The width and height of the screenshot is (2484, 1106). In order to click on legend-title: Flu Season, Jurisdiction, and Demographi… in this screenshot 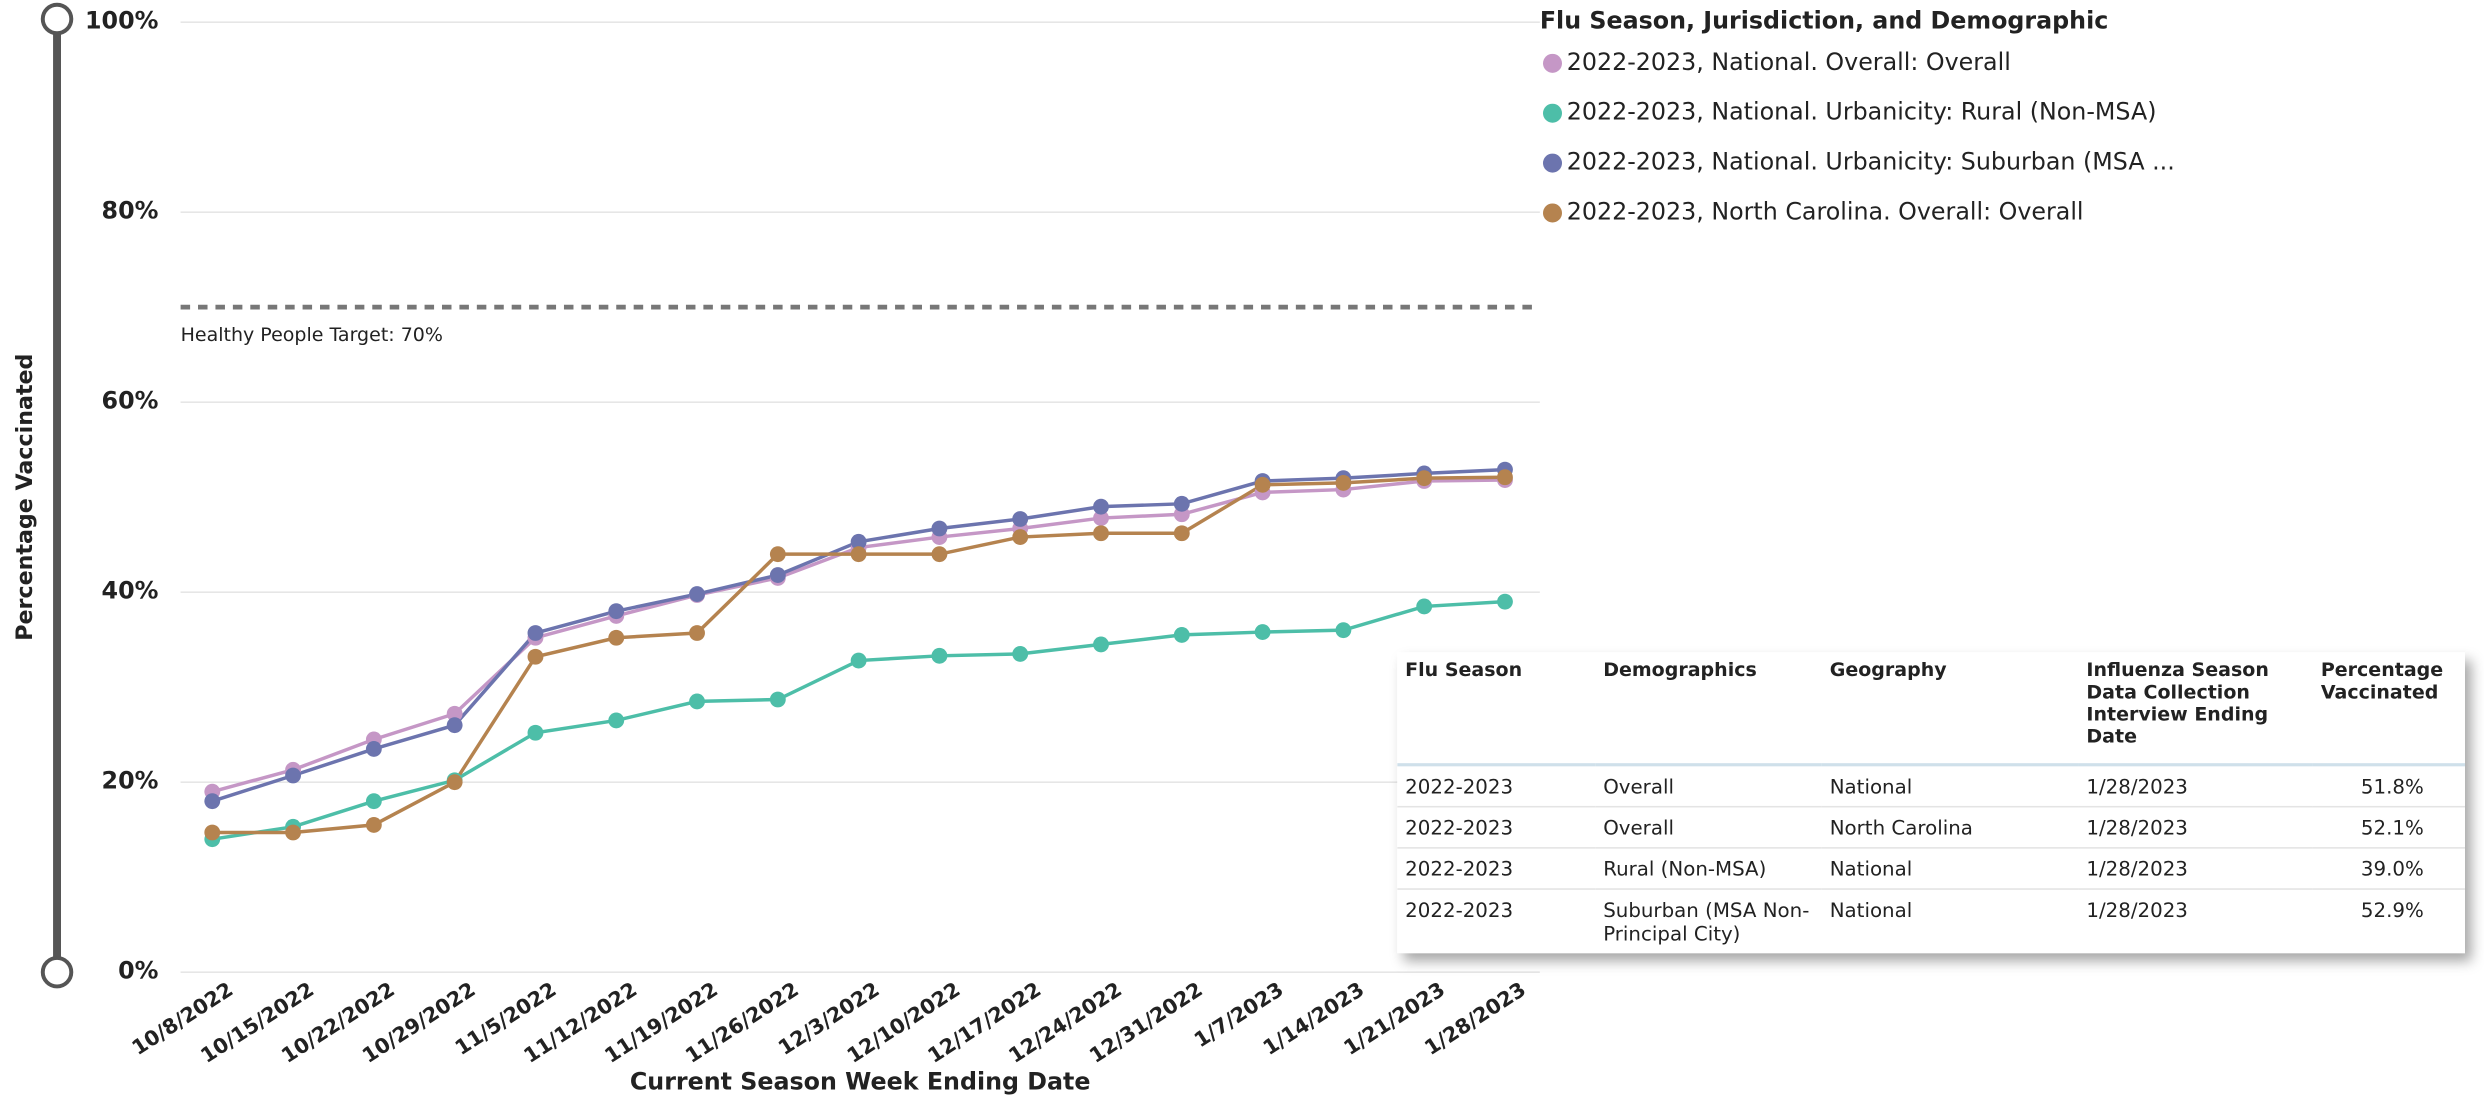, I will do `click(1824, 21)`.